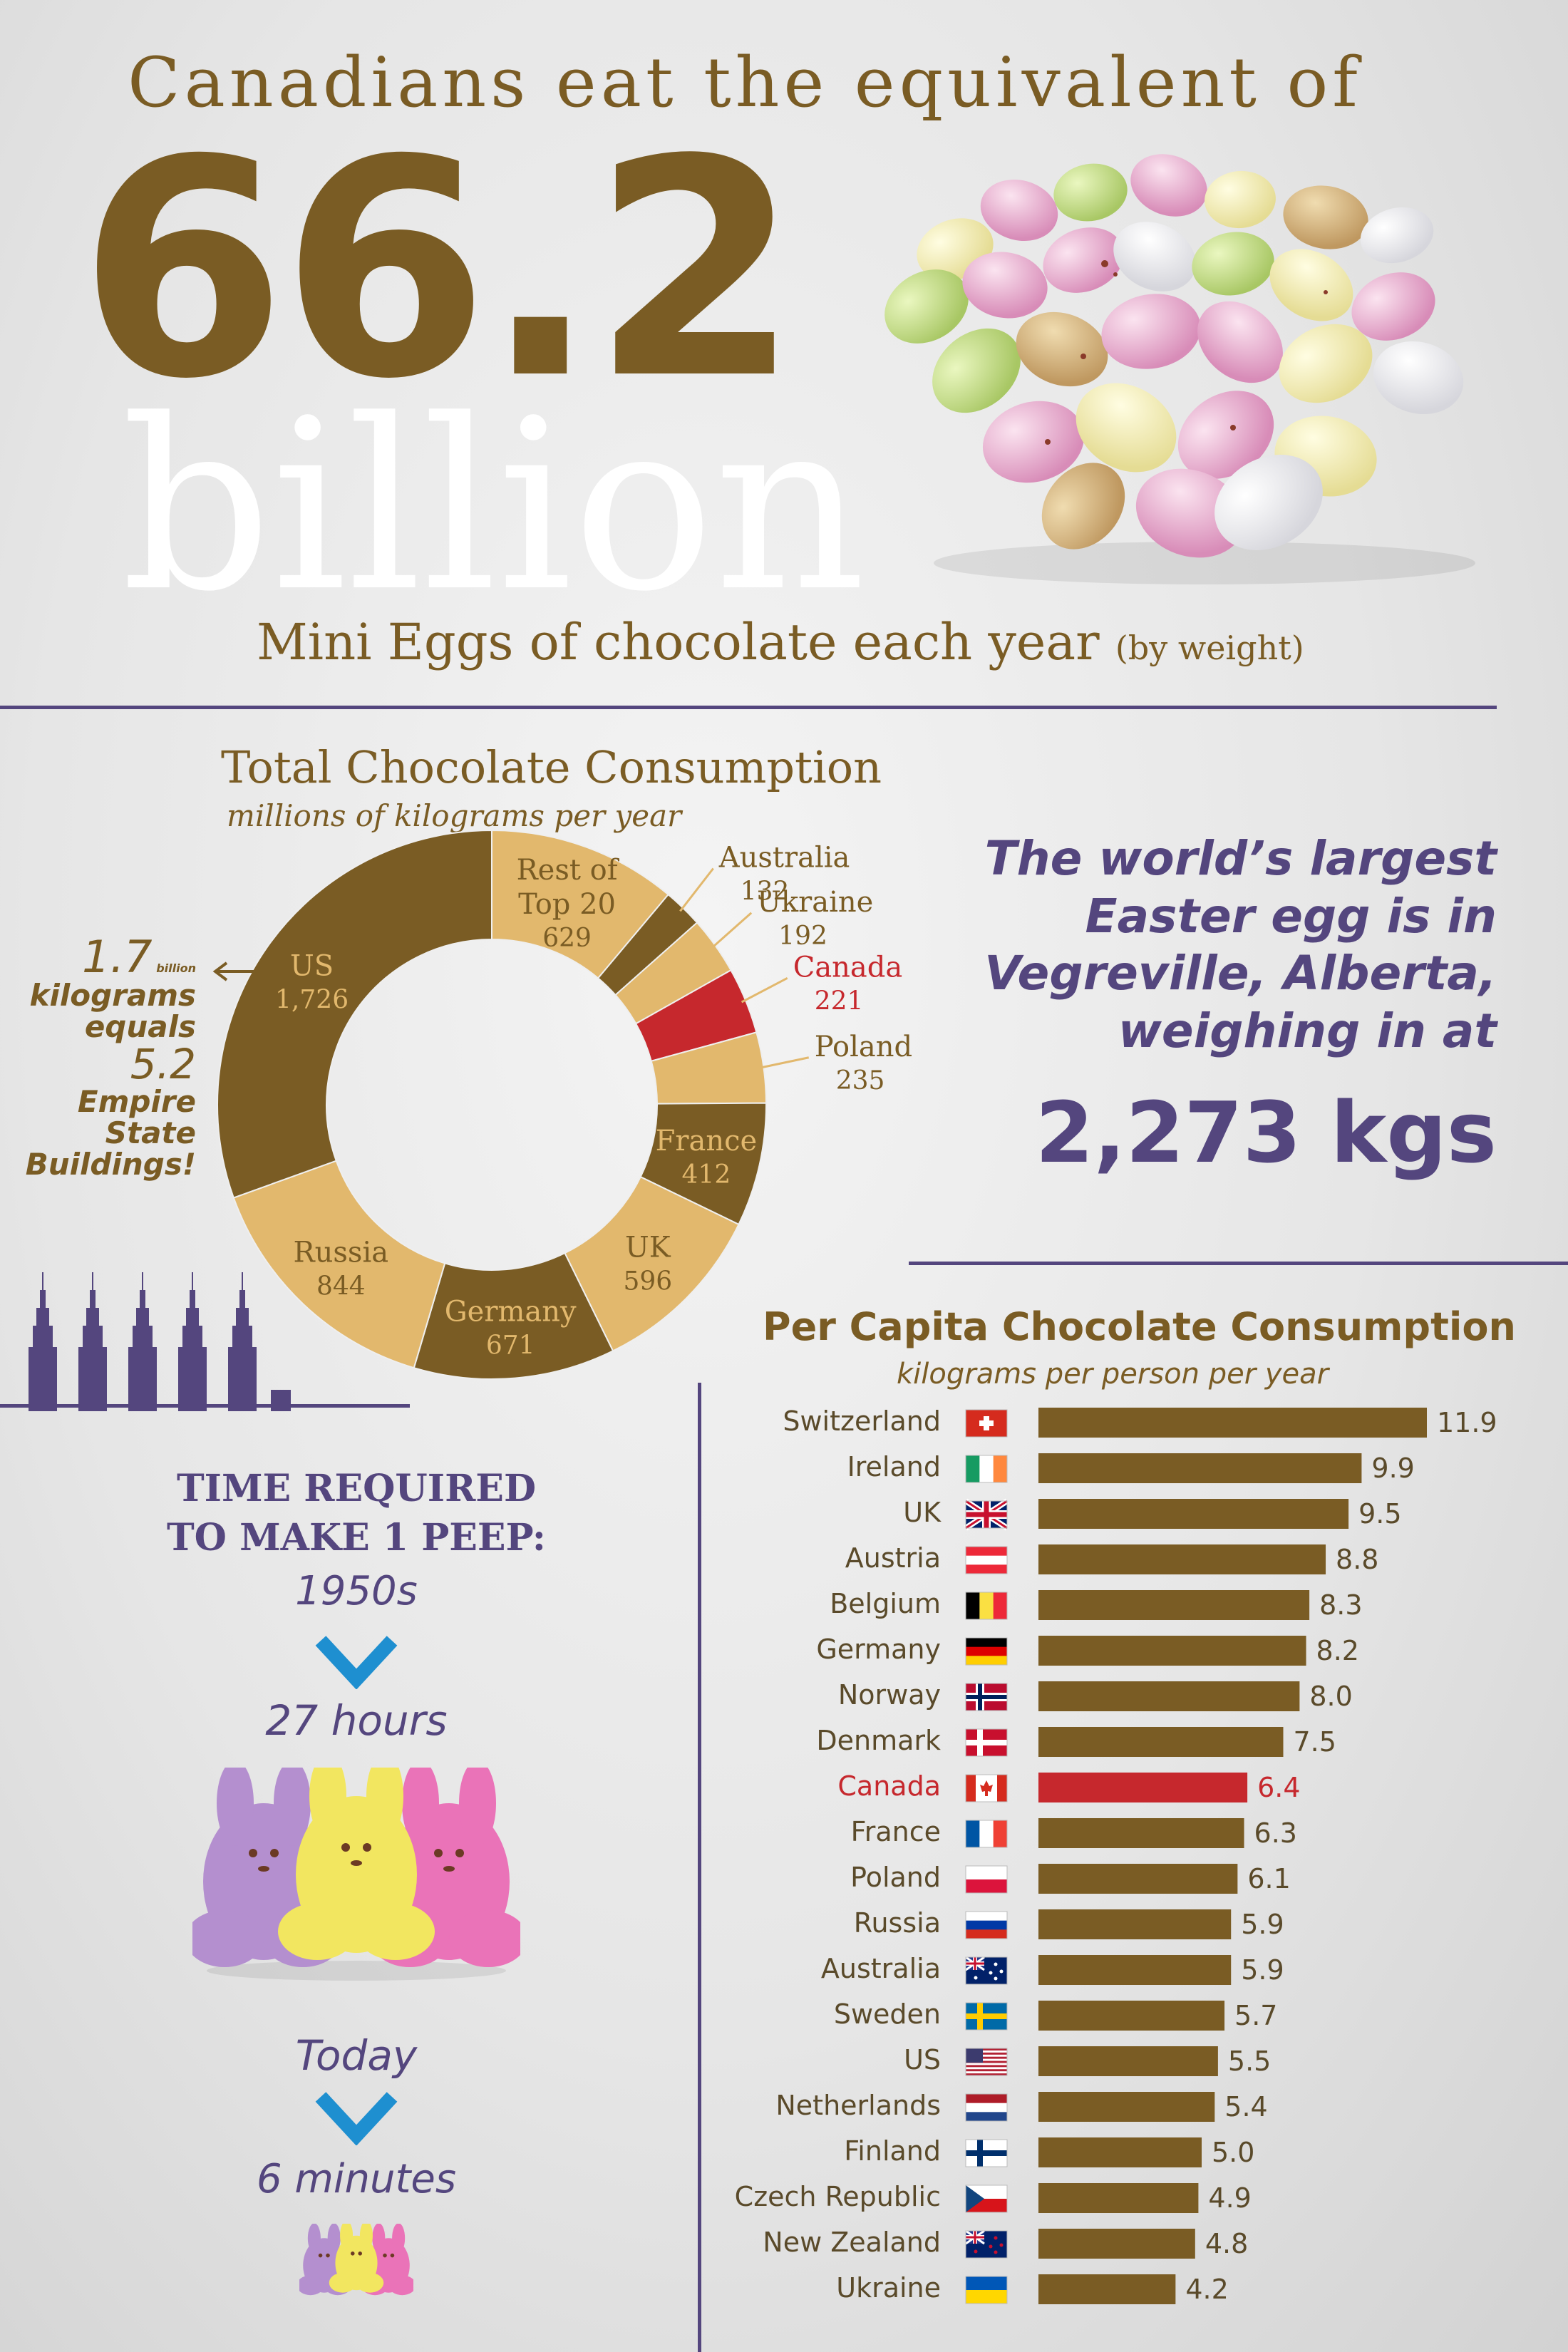 This screenshot has height=2352, width=1568. What do you see at coordinates (1249, 2061) in the screenshot?
I see `bar-value-us: 5.5` at bounding box center [1249, 2061].